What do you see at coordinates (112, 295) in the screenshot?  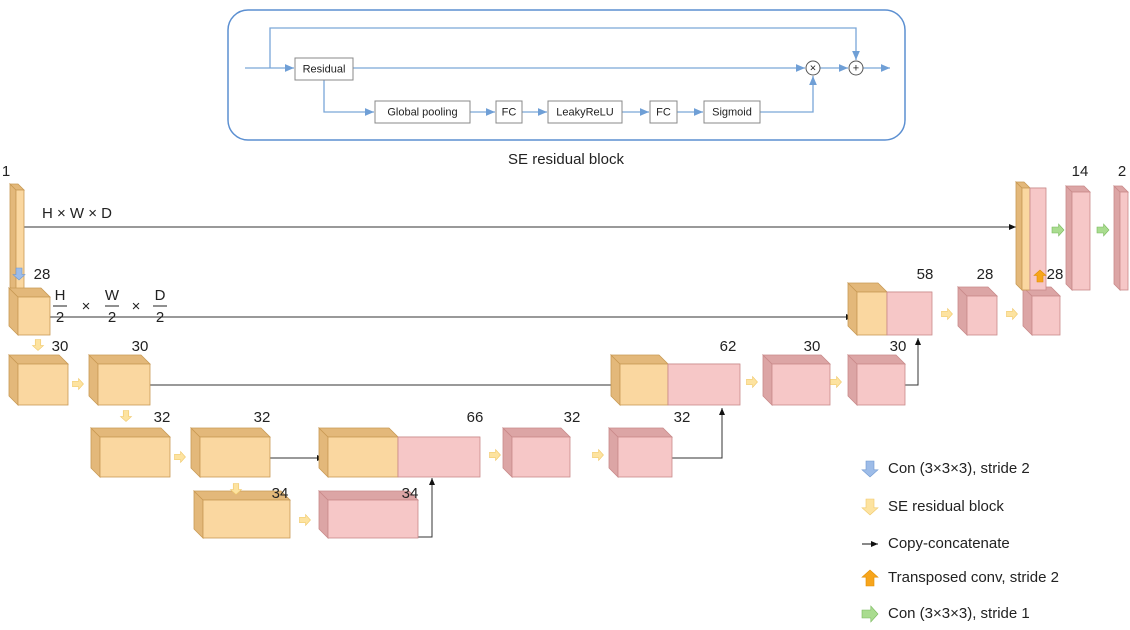 I see `dim-num: W` at bounding box center [112, 295].